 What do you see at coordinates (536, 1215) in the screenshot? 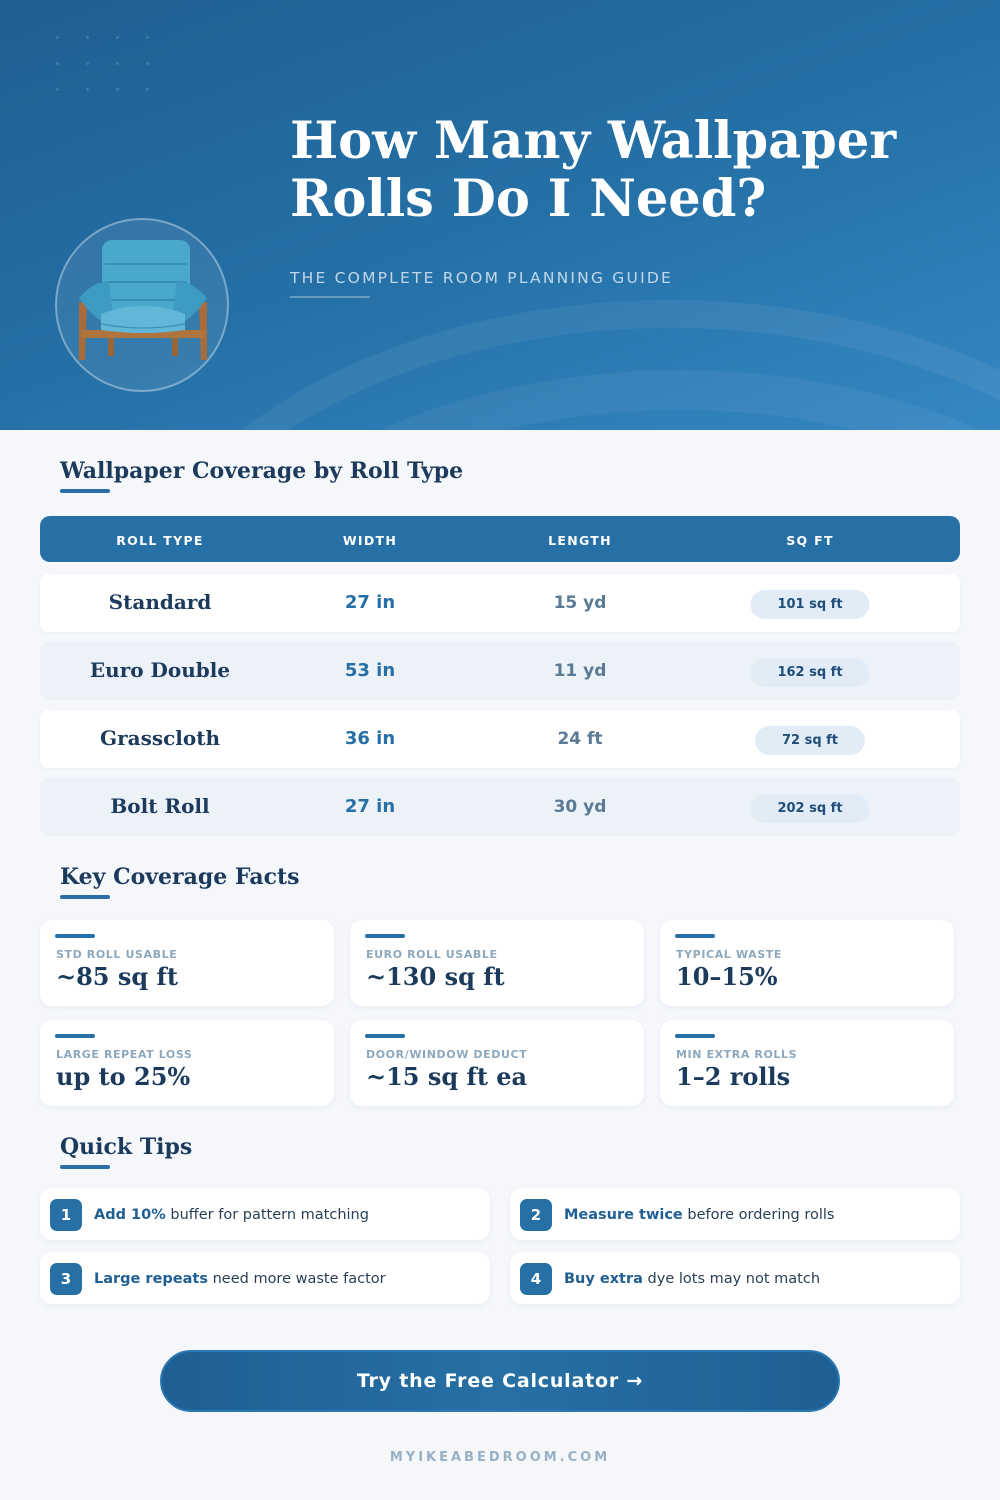
I see `tip-number-badge: 2` at bounding box center [536, 1215].